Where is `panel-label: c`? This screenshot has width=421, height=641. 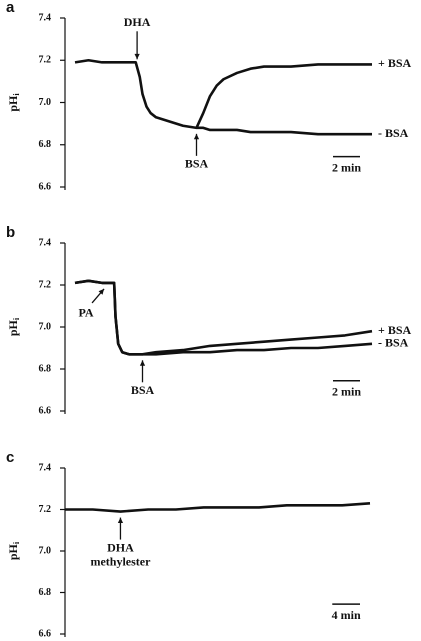
panel-label: c is located at coordinates (10, 457).